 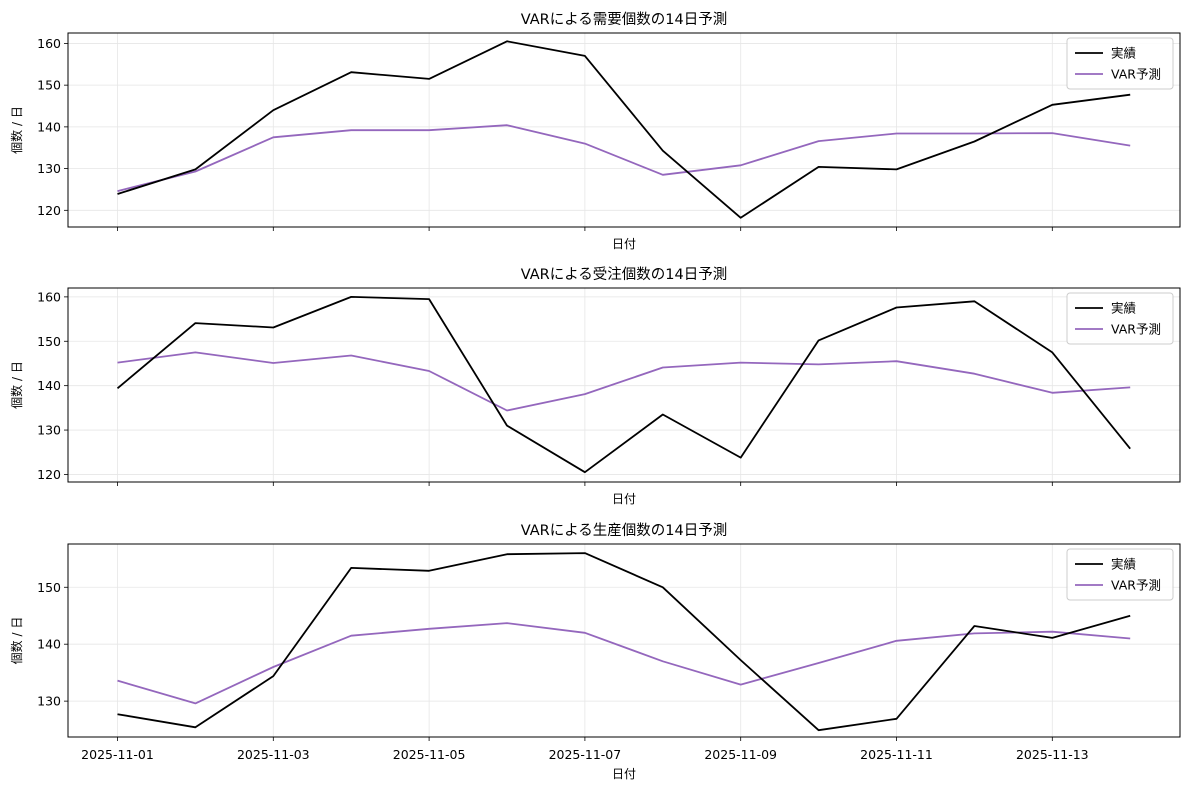 I want to click on x-tick-label: 2025-11-11, so click(x=896, y=754).